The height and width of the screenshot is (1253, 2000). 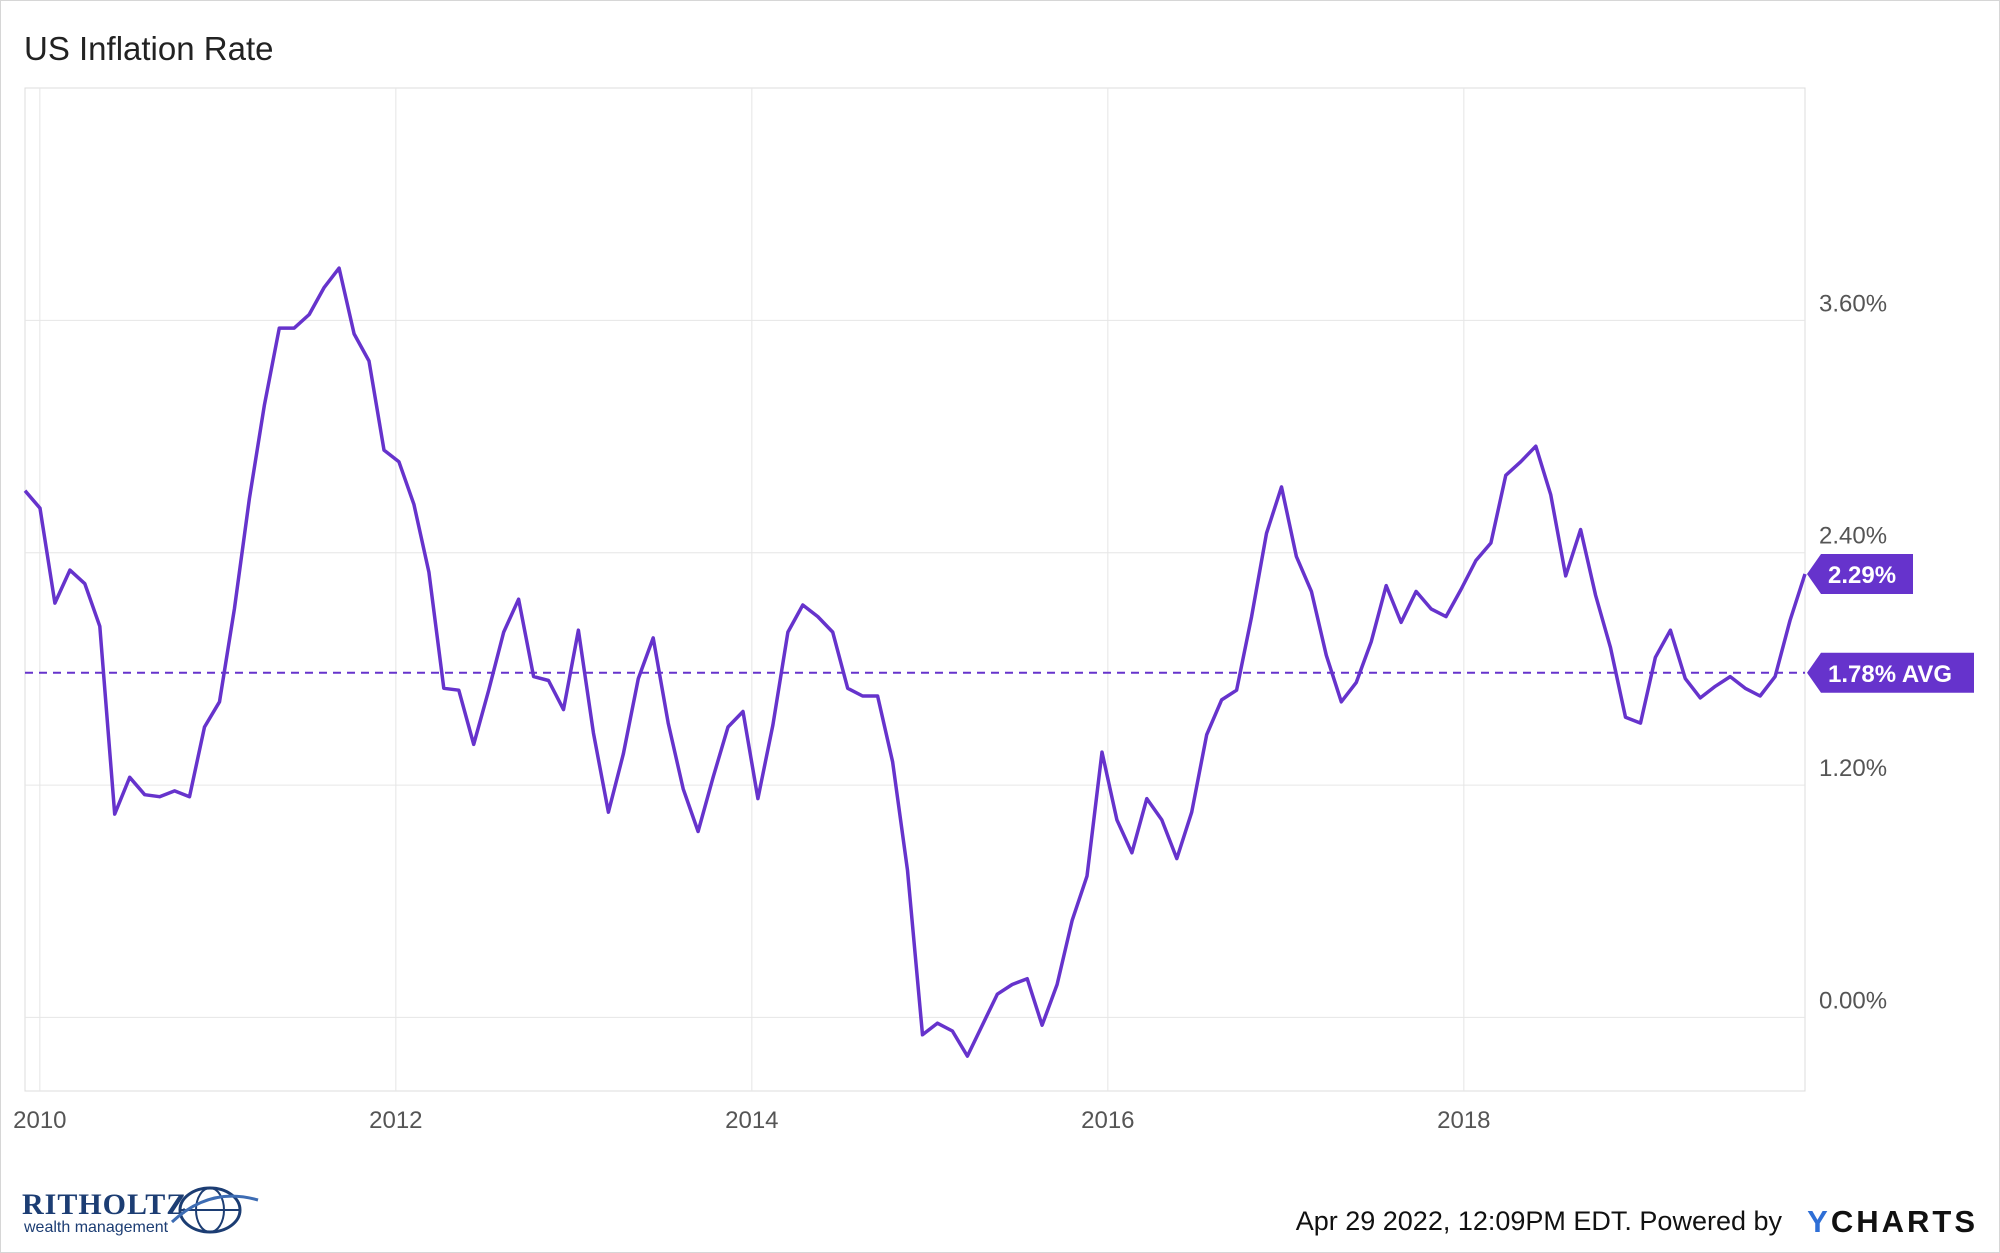 What do you see at coordinates (214, 1210) in the screenshot?
I see `globe-emblem-icon` at bounding box center [214, 1210].